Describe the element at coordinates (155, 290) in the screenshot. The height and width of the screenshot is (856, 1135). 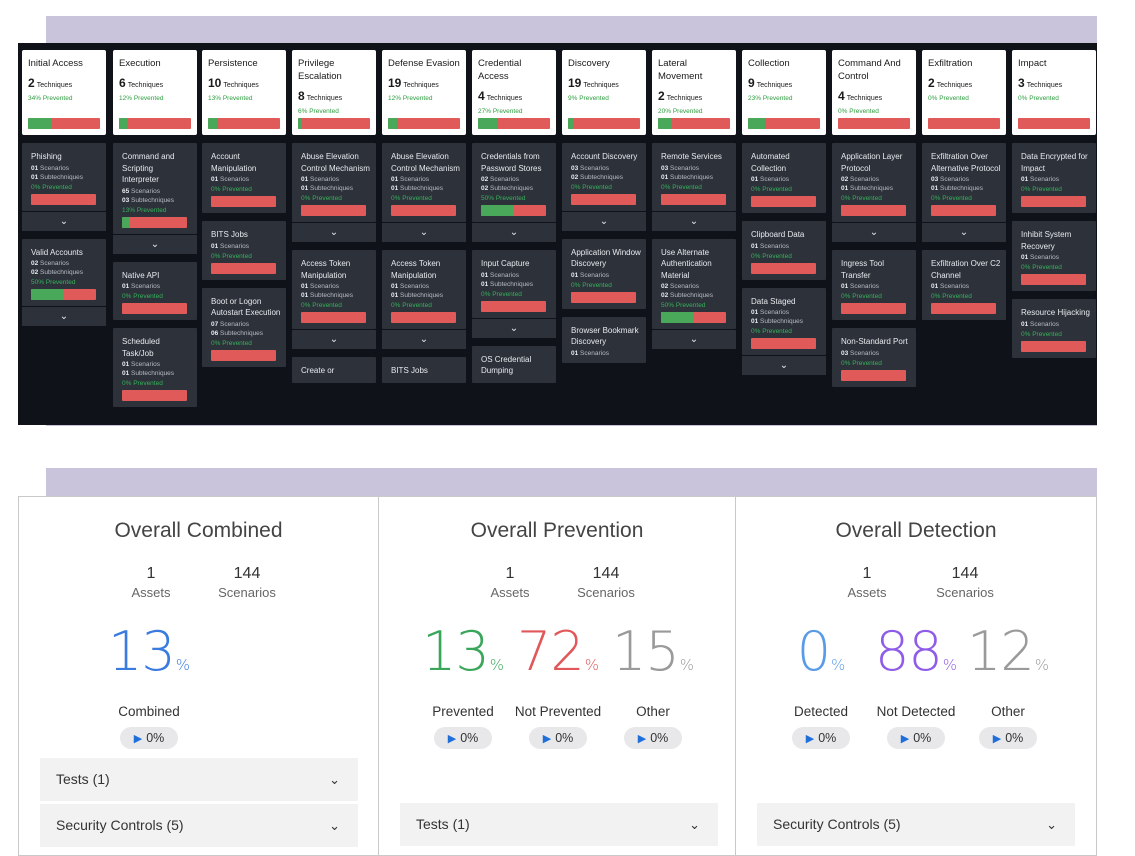
I see `technique-card: Native API 01 Scenarios 0% Prevented` at that location.